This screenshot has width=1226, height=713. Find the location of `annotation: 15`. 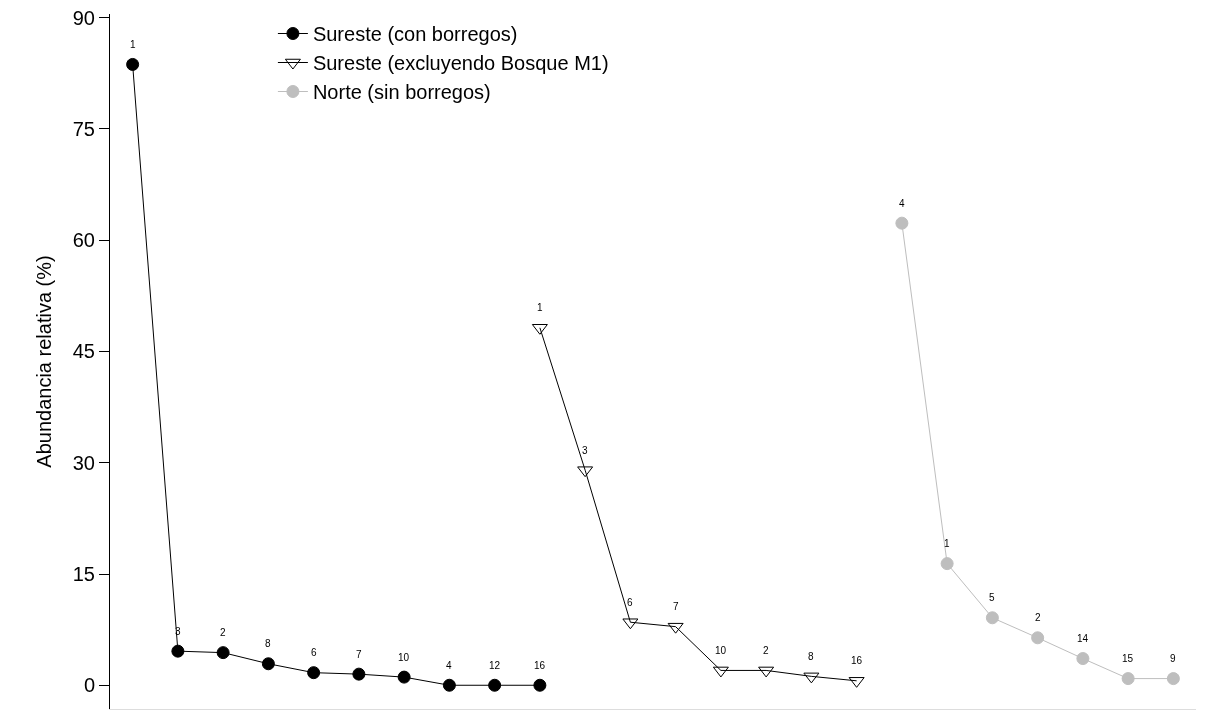

annotation: 15 is located at coordinates (1128, 658).